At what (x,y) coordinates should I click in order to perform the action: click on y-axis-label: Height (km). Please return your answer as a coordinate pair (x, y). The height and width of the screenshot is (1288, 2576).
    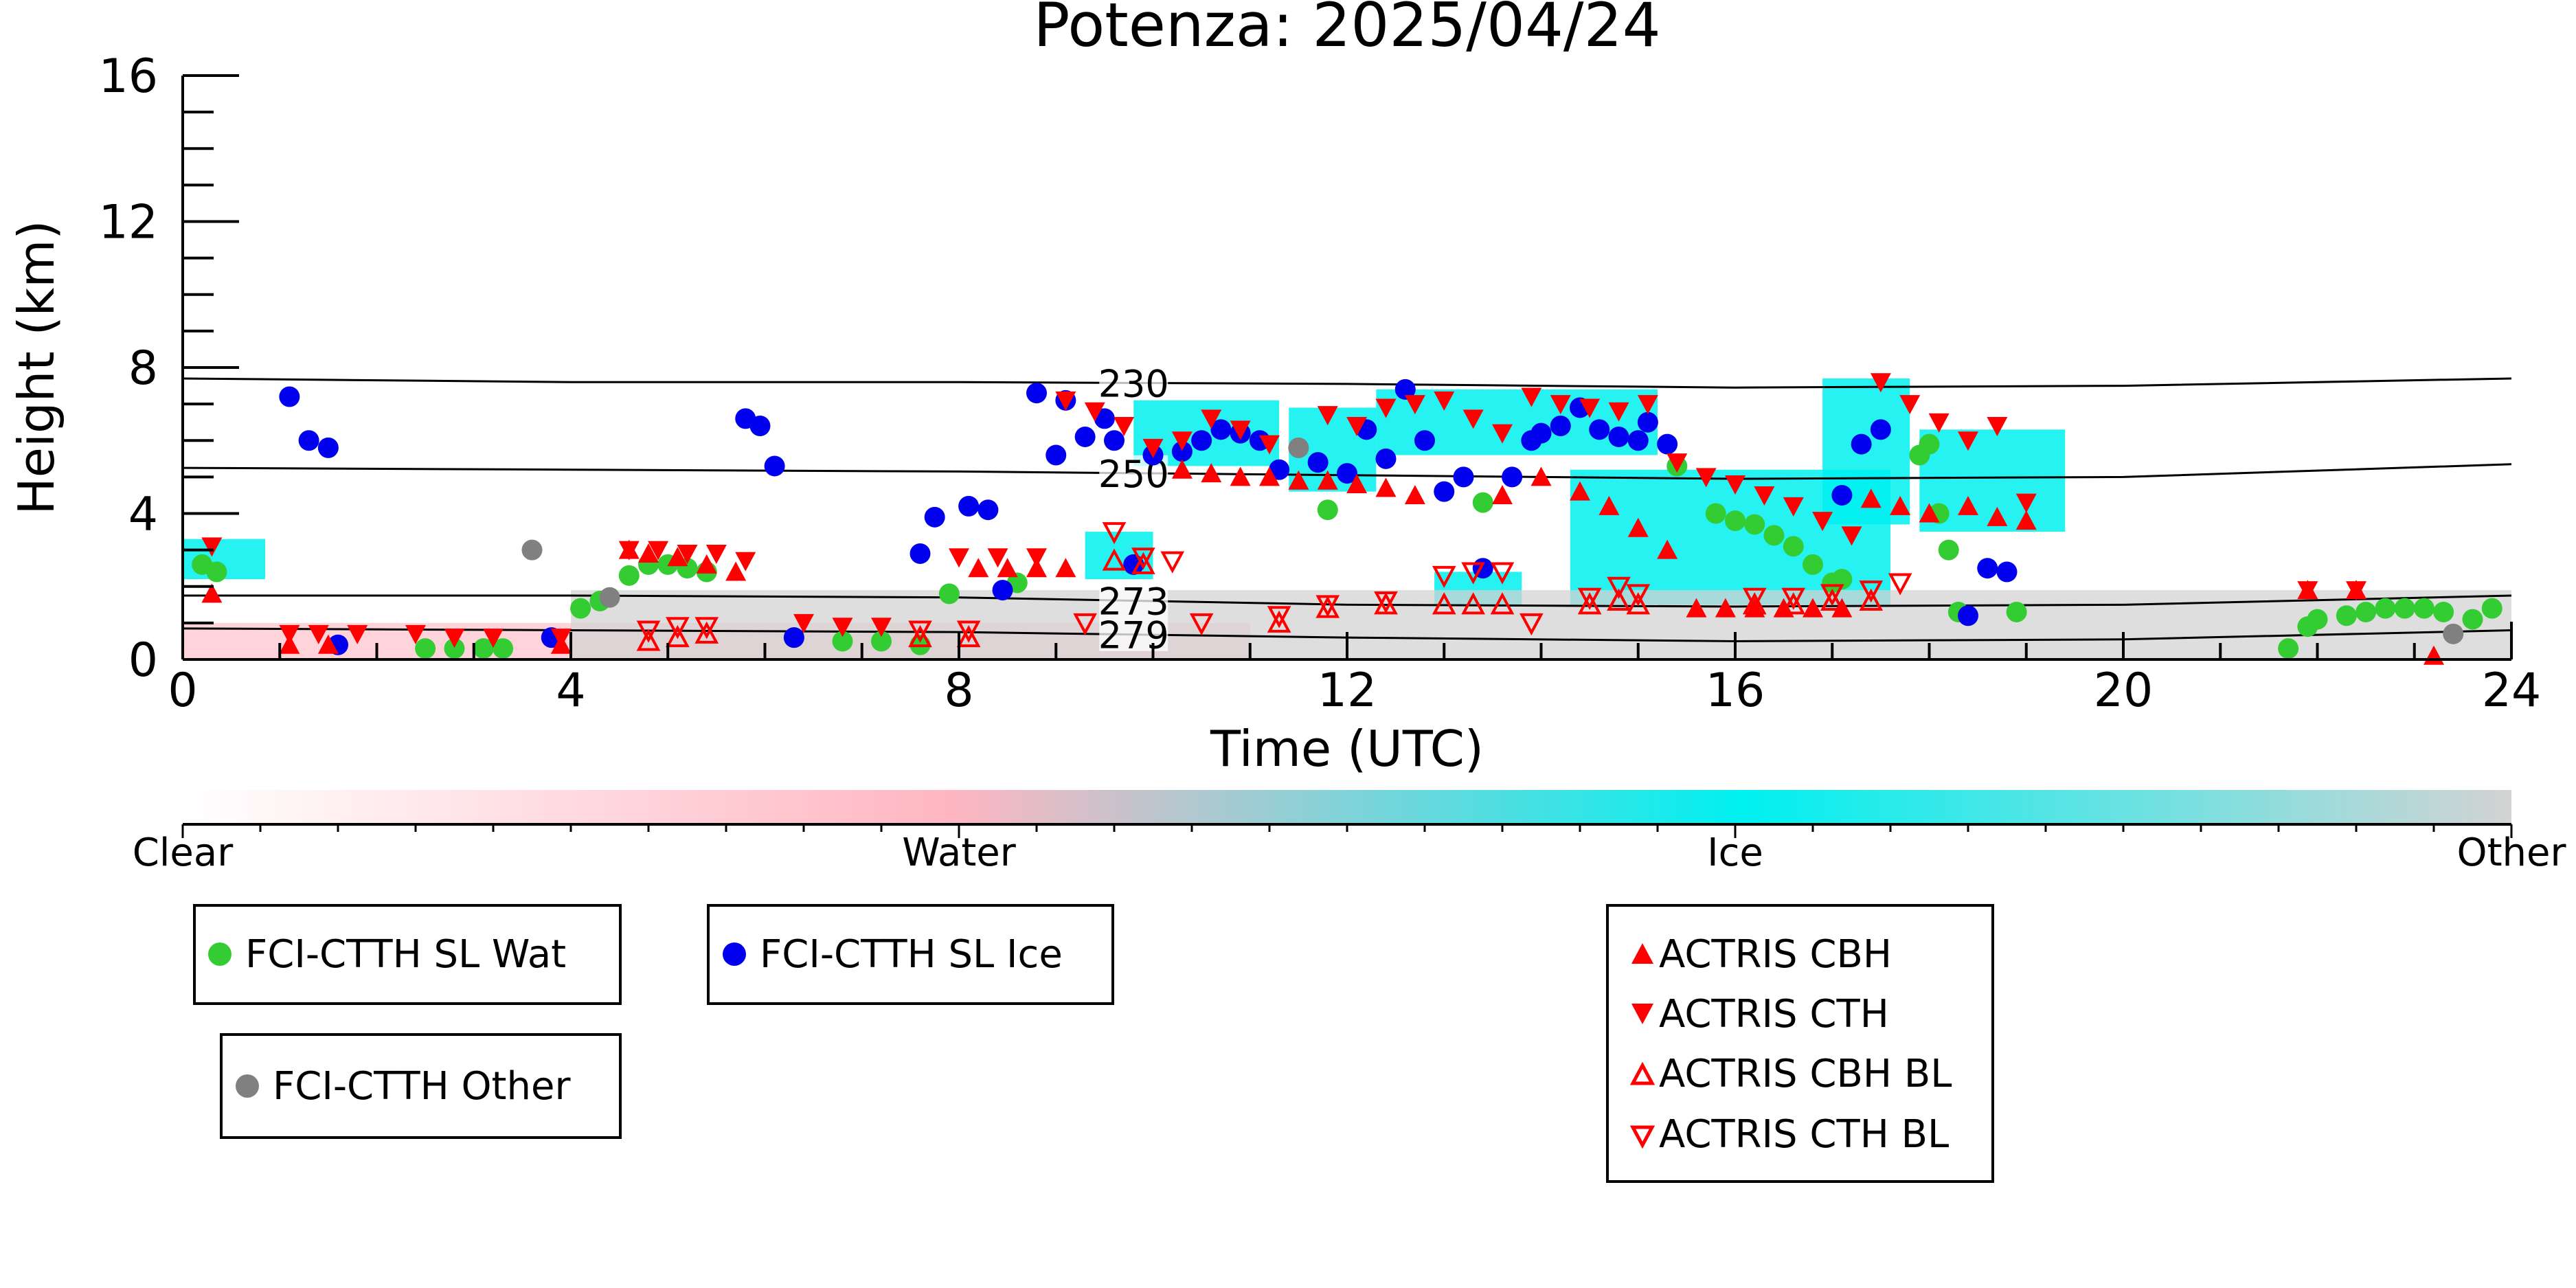
    Looking at the image, I should click on (36, 368).